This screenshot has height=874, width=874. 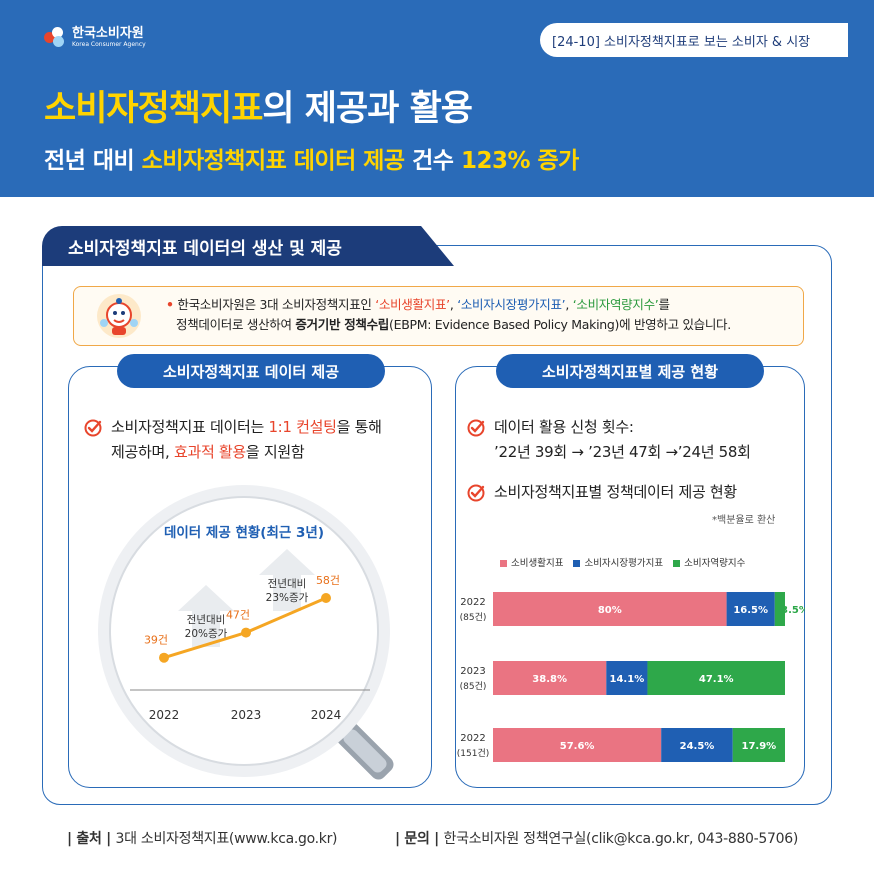 What do you see at coordinates (793, 610) in the screenshot?
I see `segment-label: 3.5%` at bounding box center [793, 610].